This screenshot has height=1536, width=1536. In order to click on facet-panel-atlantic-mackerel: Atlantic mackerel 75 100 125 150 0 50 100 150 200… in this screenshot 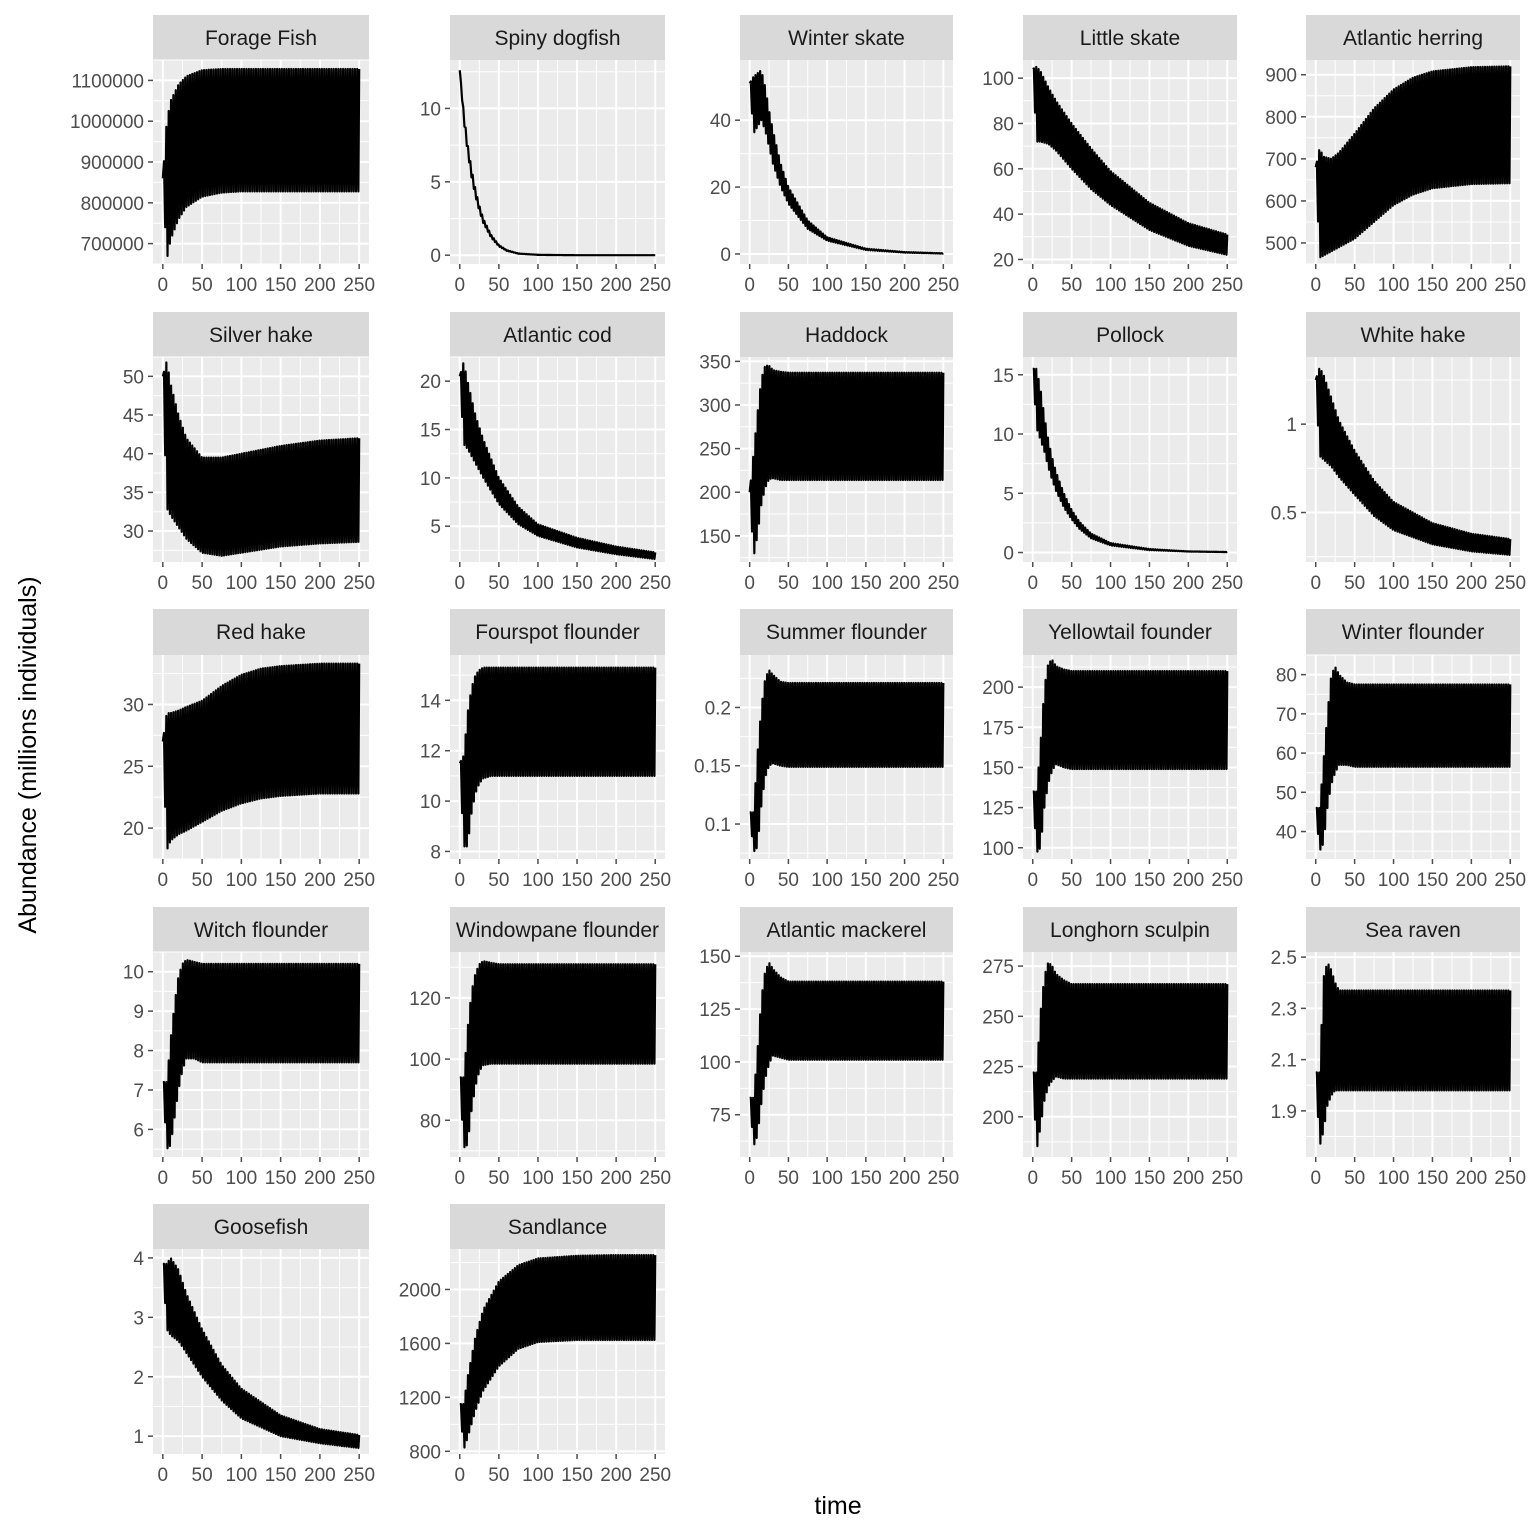, I will do `click(829, 1048)`.